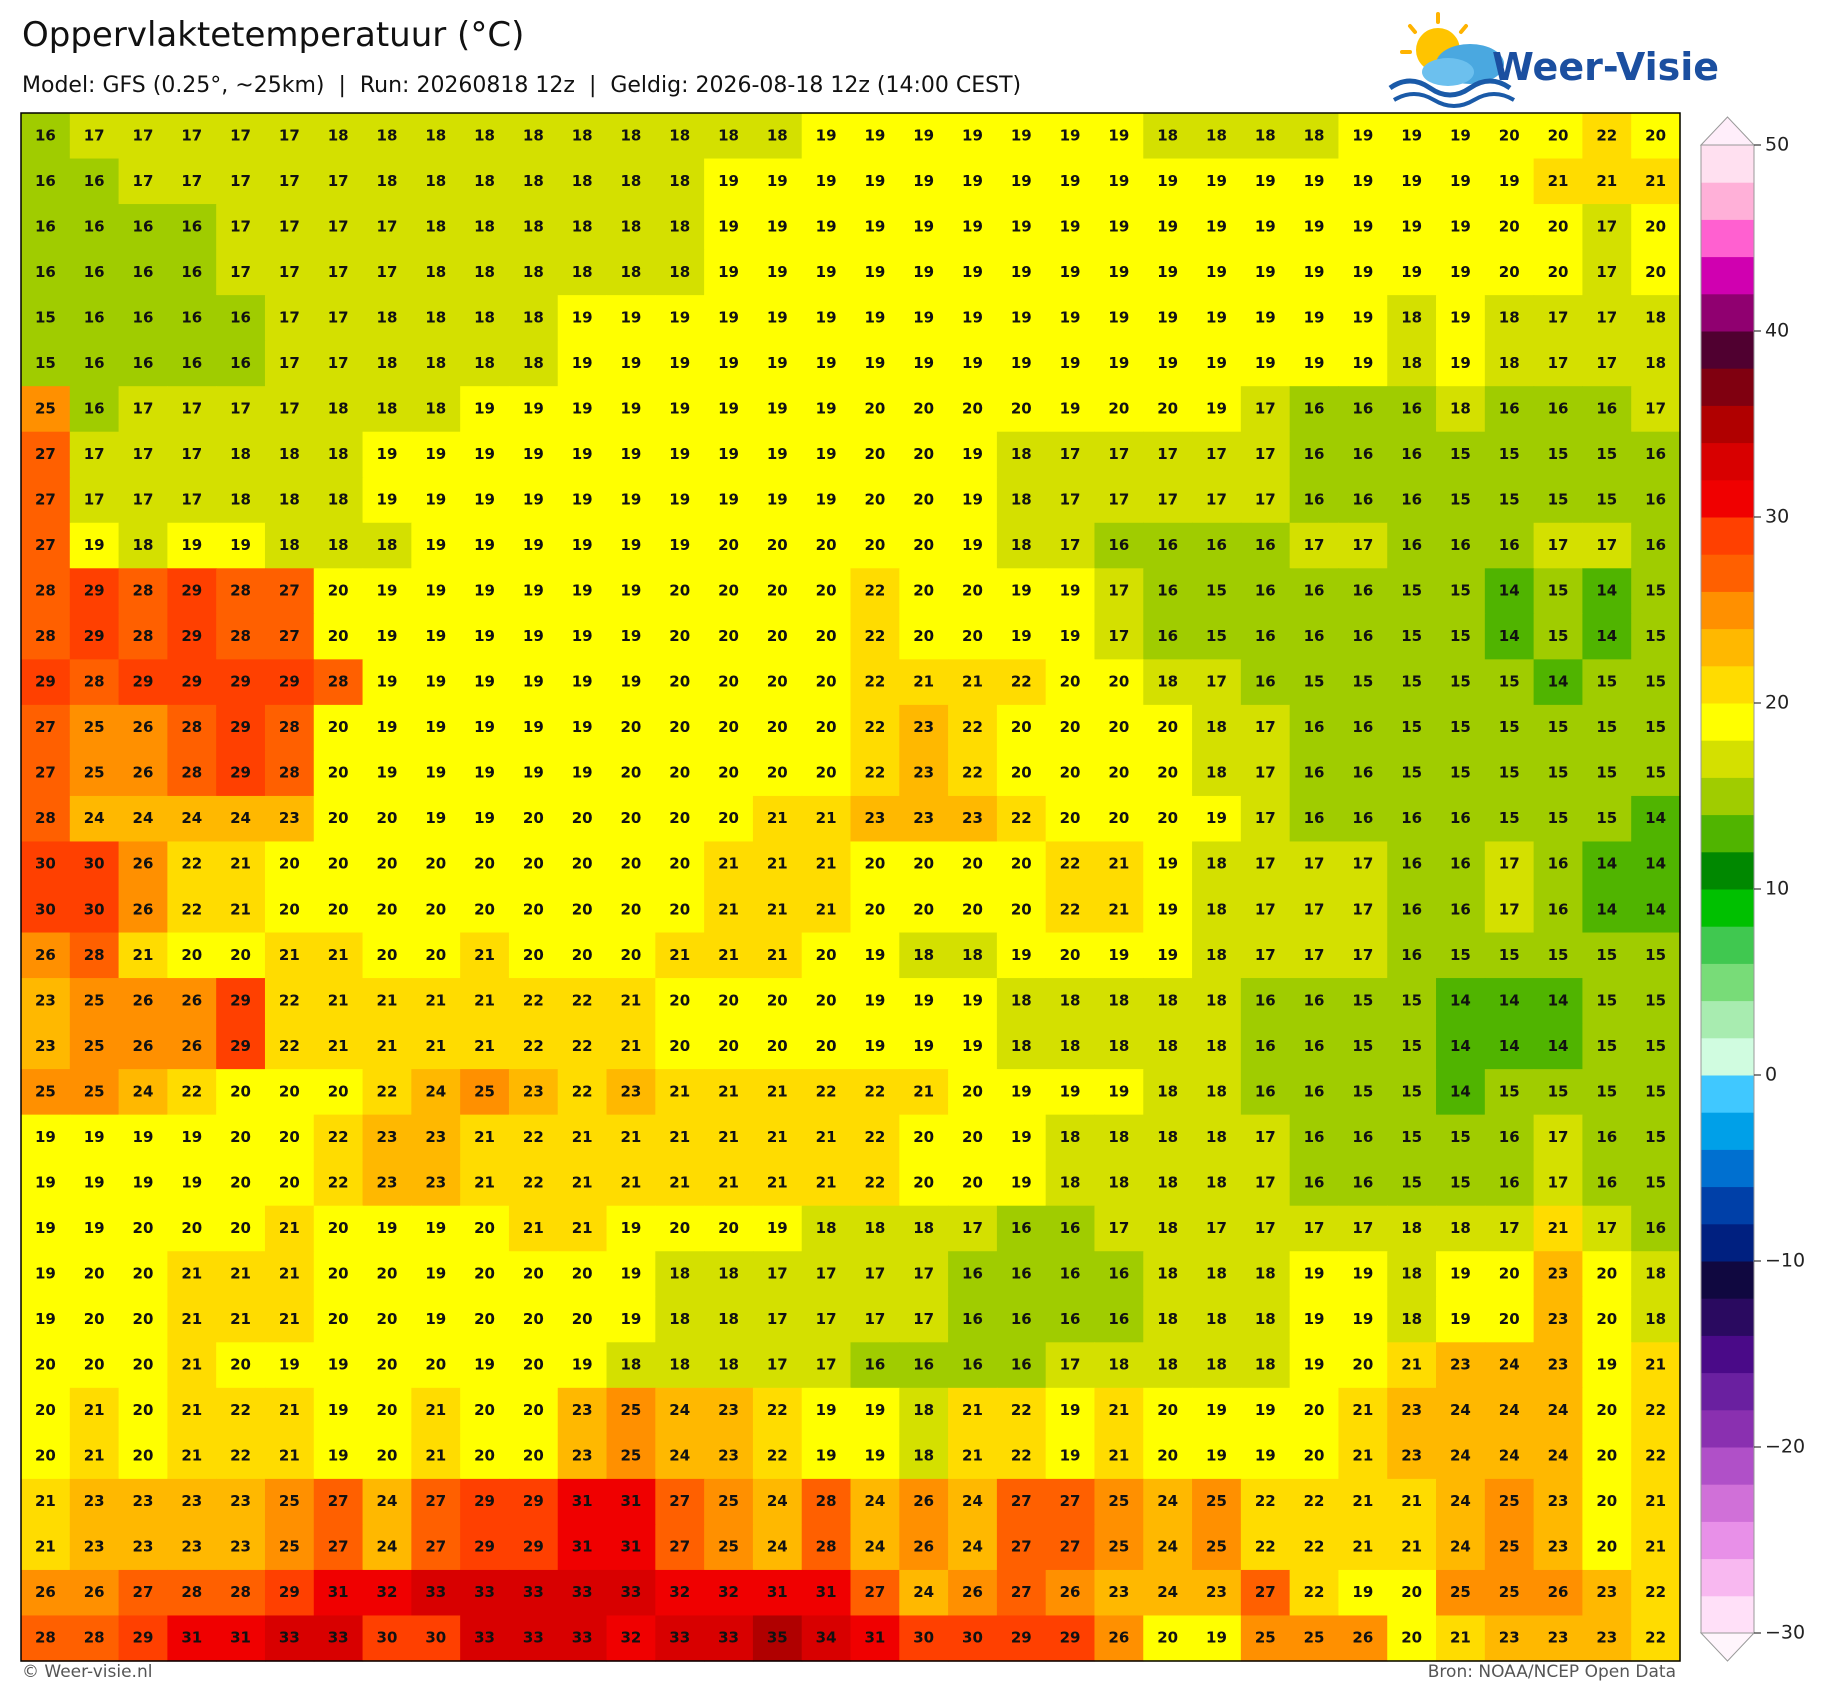 The height and width of the screenshot is (1685, 1824). What do you see at coordinates (191, 682) in the screenshot?
I see `temperature-label: 29` at bounding box center [191, 682].